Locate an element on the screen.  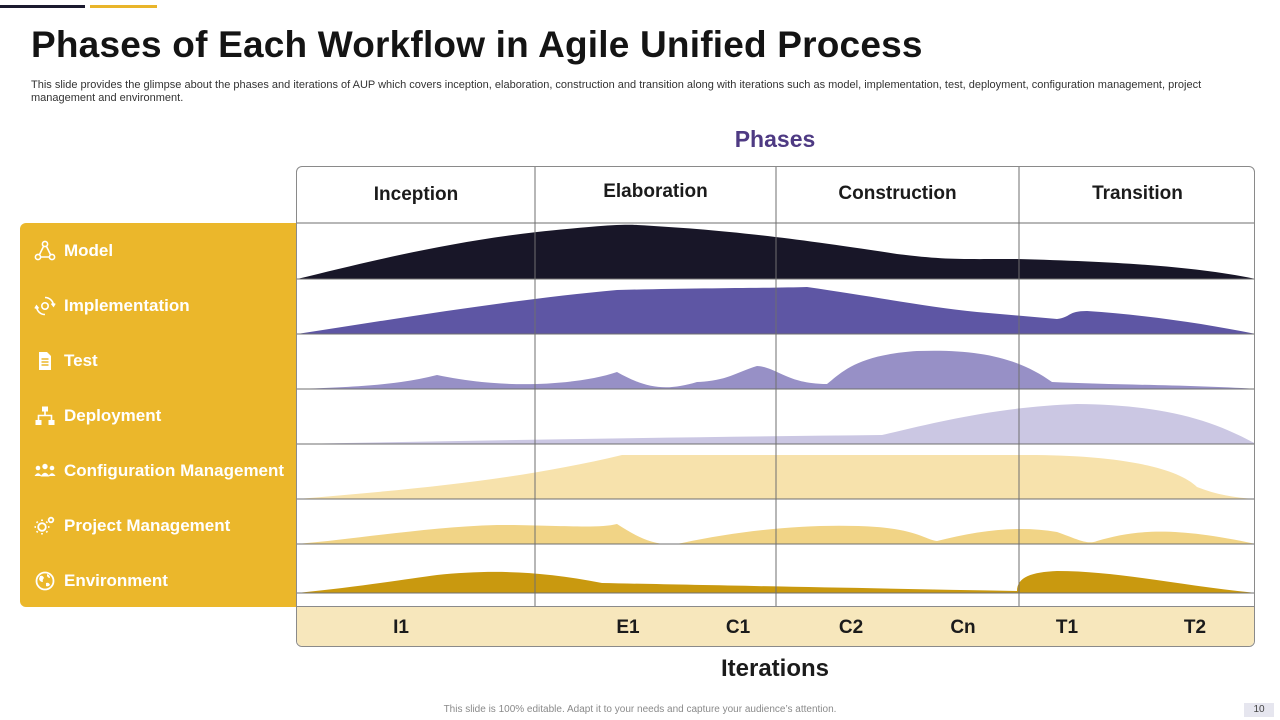
workflow-label: Test is located at coordinates (81, 360).